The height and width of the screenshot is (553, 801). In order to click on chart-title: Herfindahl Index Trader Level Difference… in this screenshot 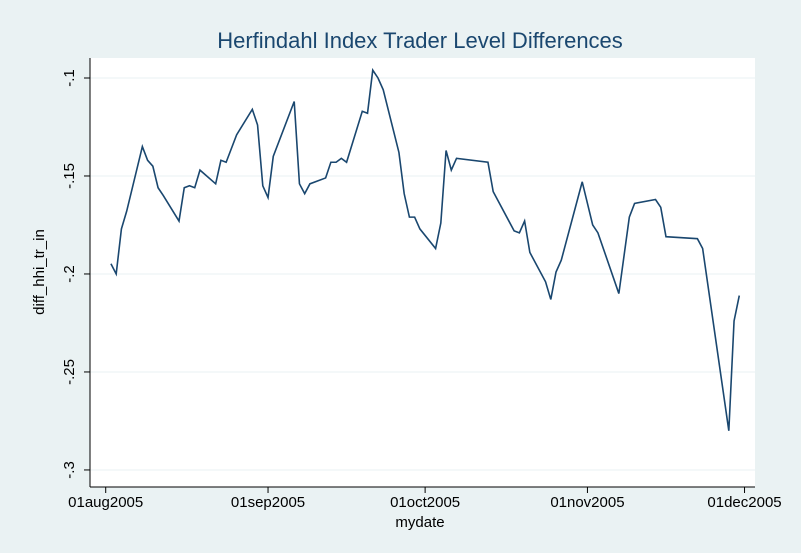, I will do `click(420, 40)`.